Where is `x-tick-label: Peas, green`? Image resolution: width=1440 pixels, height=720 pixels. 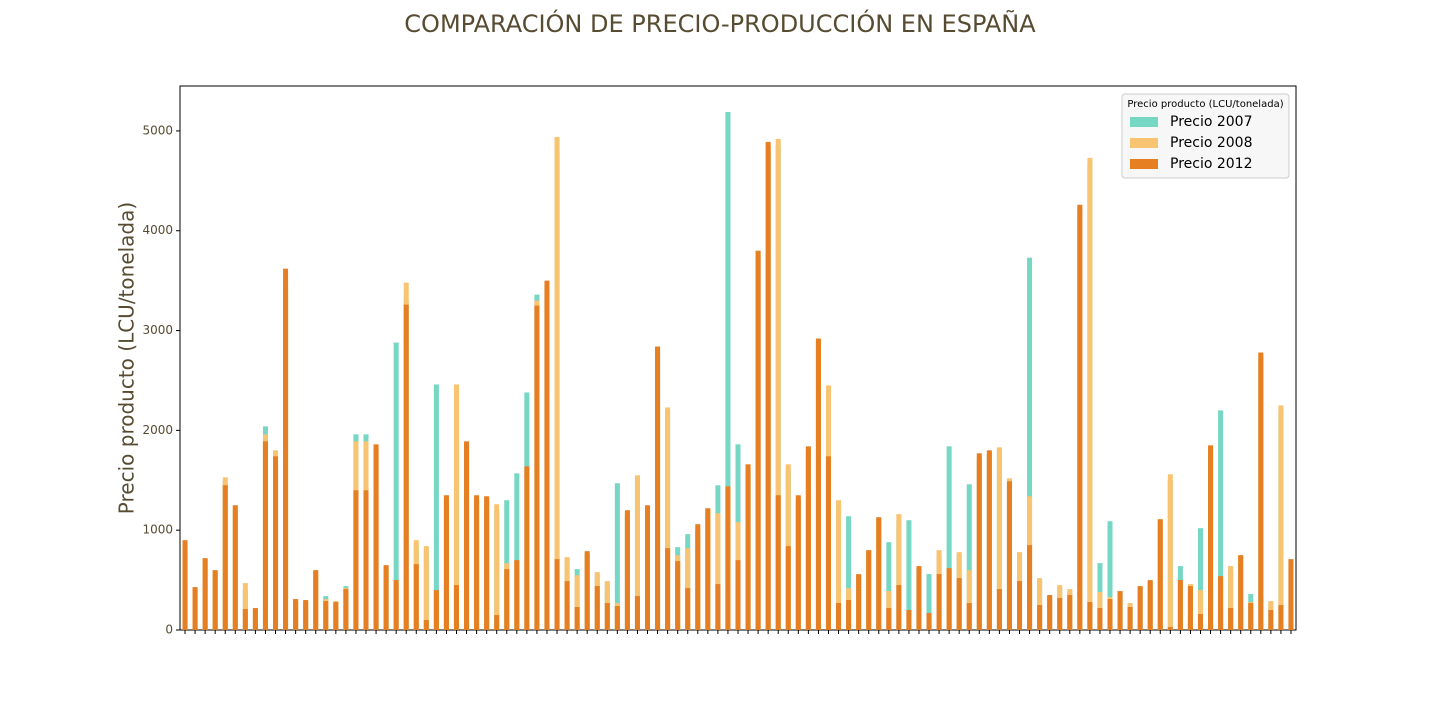
x-tick-label: Peas, green is located at coordinates (980, 661).